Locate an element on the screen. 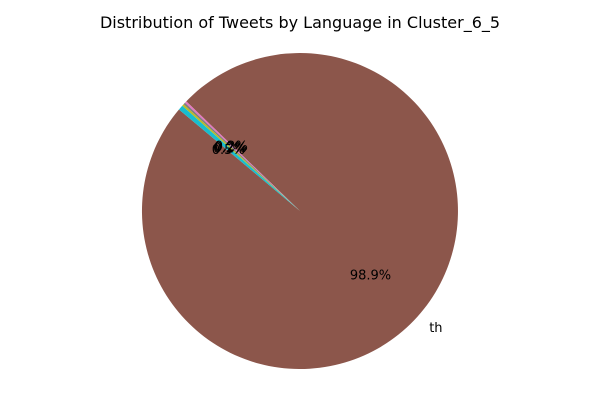  pie-pct-label-4: 0.5% is located at coordinates (228, 150).